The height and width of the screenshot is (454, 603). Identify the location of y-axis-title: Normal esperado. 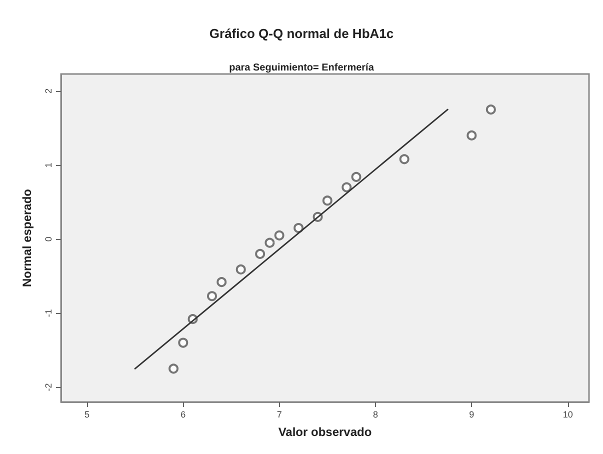
(27, 238).